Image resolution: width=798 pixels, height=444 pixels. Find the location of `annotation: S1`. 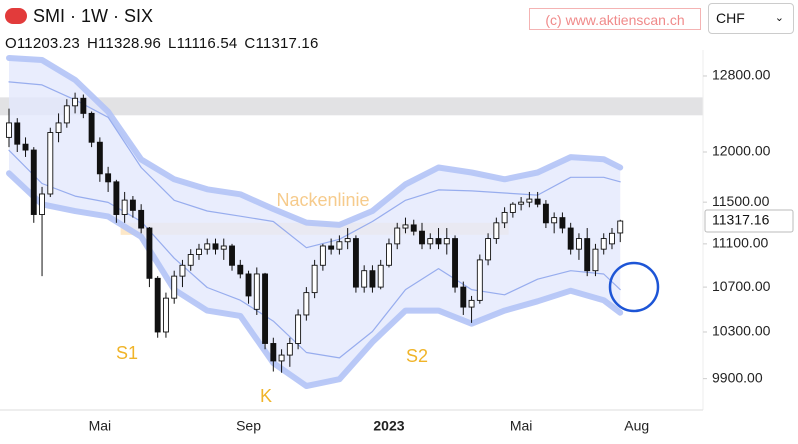

annotation: S1 is located at coordinates (127, 353).